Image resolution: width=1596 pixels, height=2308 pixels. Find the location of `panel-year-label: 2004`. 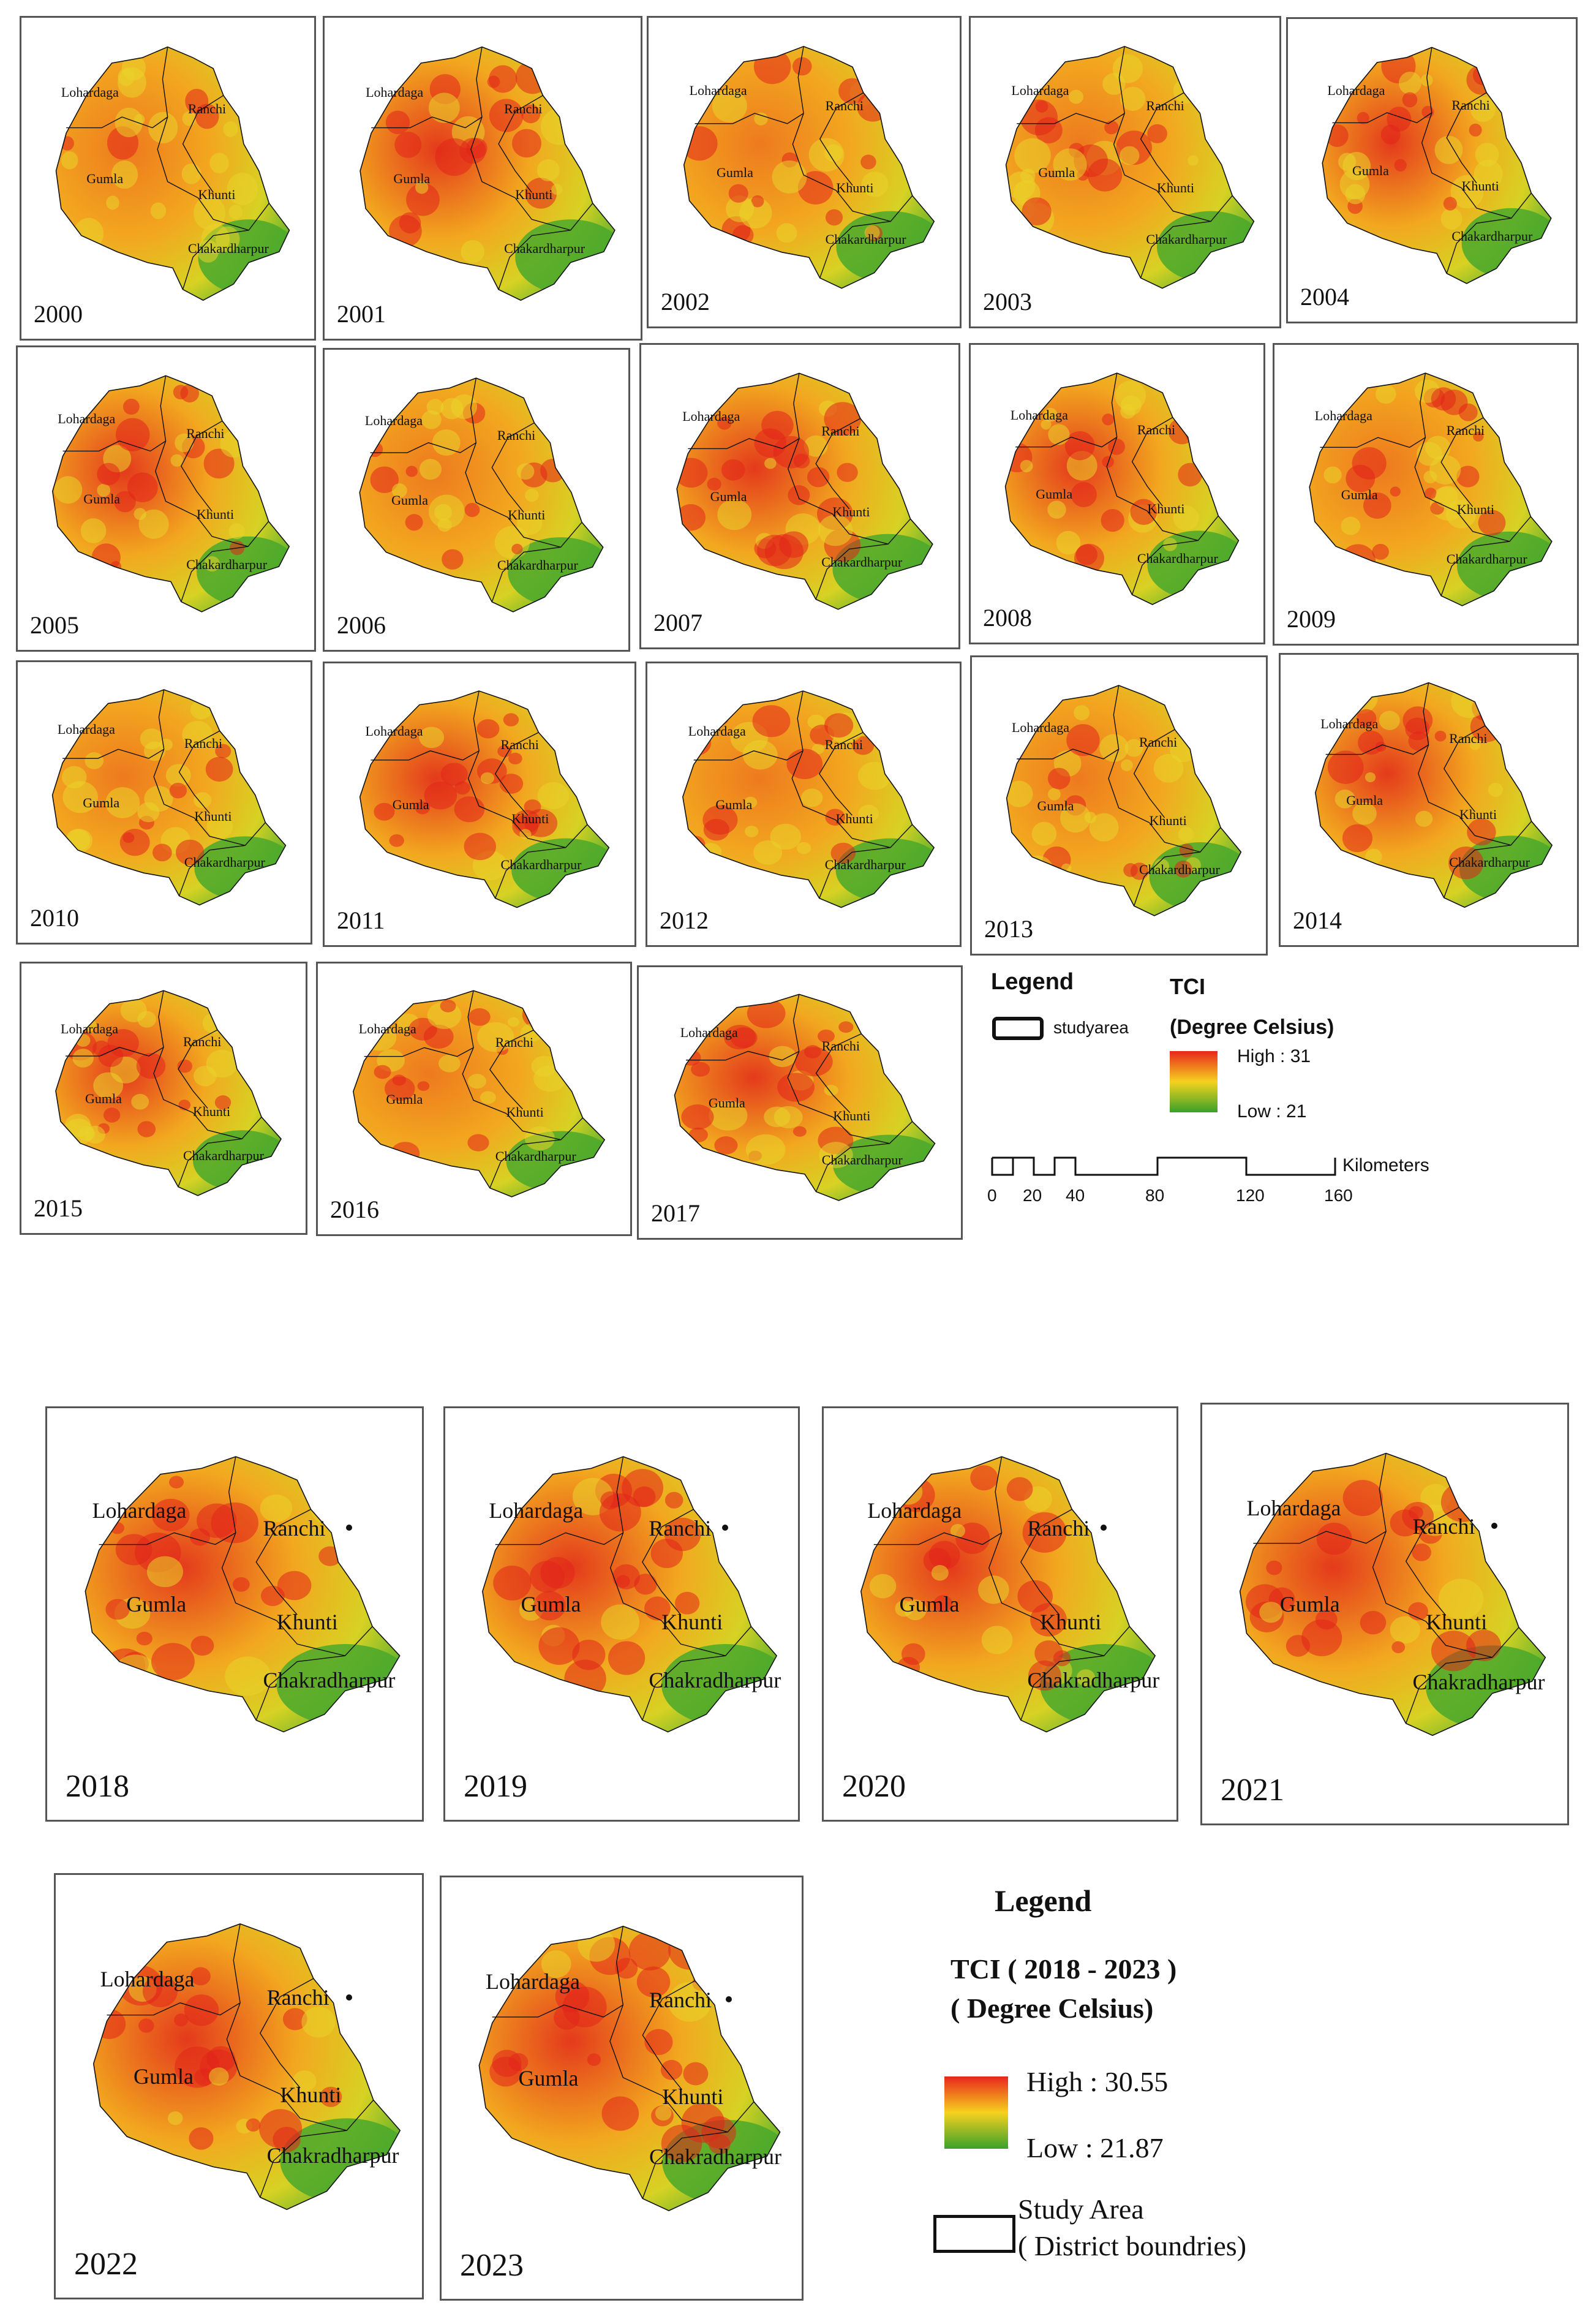

panel-year-label: 2004 is located at coordinates (1324, 297).